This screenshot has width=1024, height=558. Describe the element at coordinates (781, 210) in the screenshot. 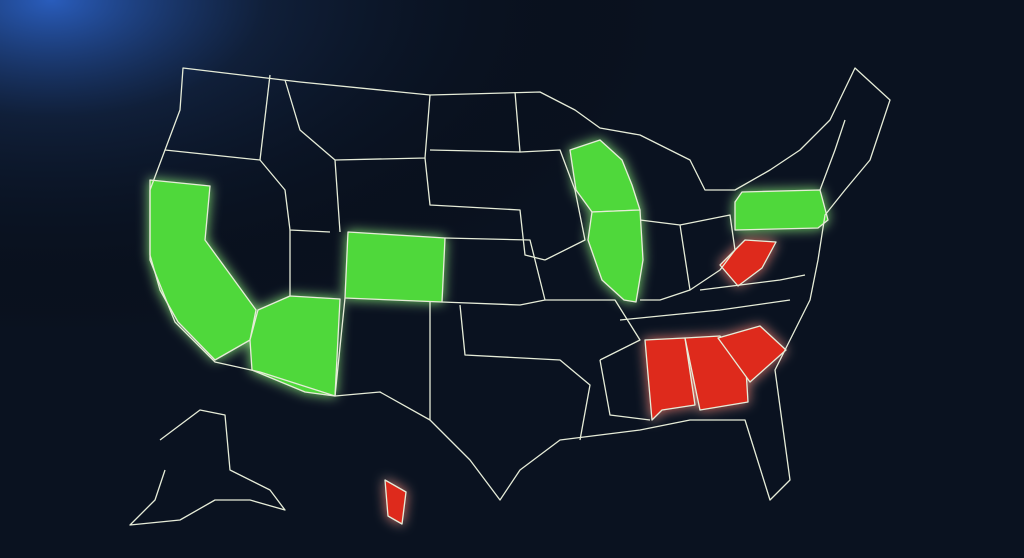

I see `state-pennsylvania` at that location.